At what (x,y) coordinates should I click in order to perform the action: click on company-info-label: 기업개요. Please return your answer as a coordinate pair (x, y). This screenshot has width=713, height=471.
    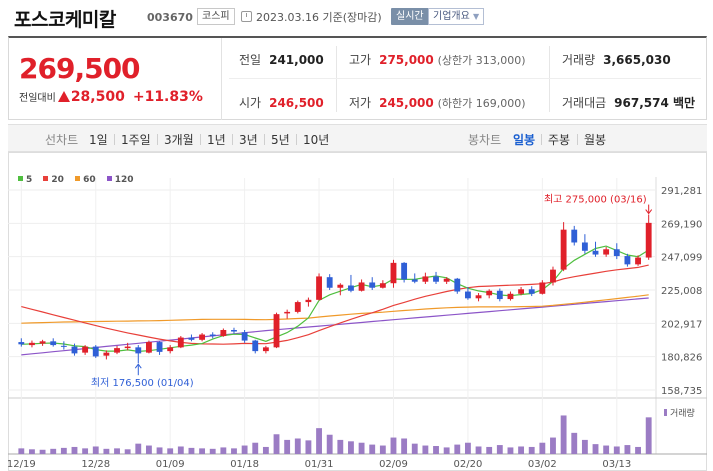
    Looking at the image, I should click on (451, 16).